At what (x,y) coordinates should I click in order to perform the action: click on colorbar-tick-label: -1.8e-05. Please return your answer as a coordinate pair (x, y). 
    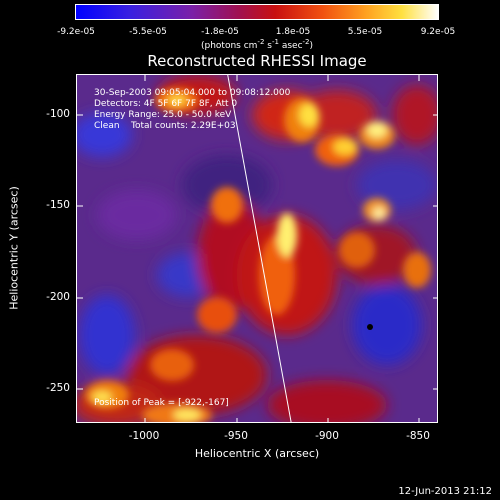
    Looking at the image, I should click on (220, 32).